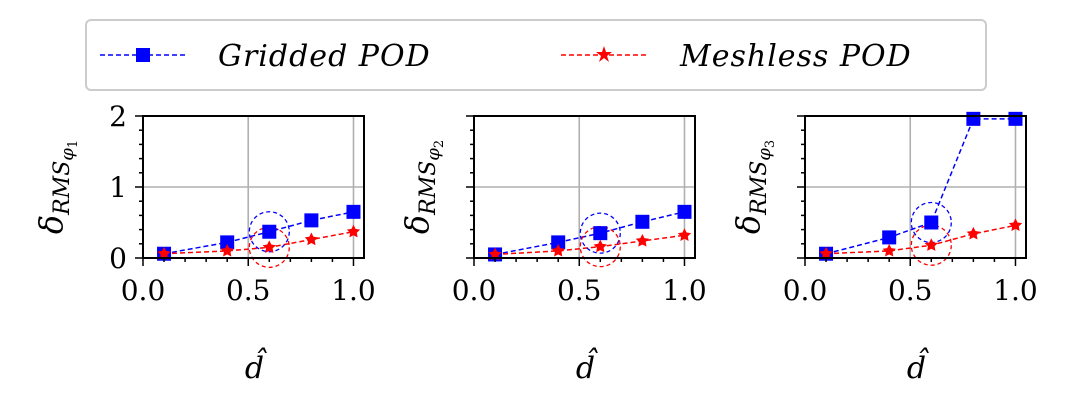  I want to click on y-tick-label: 0, so click(118, 258).